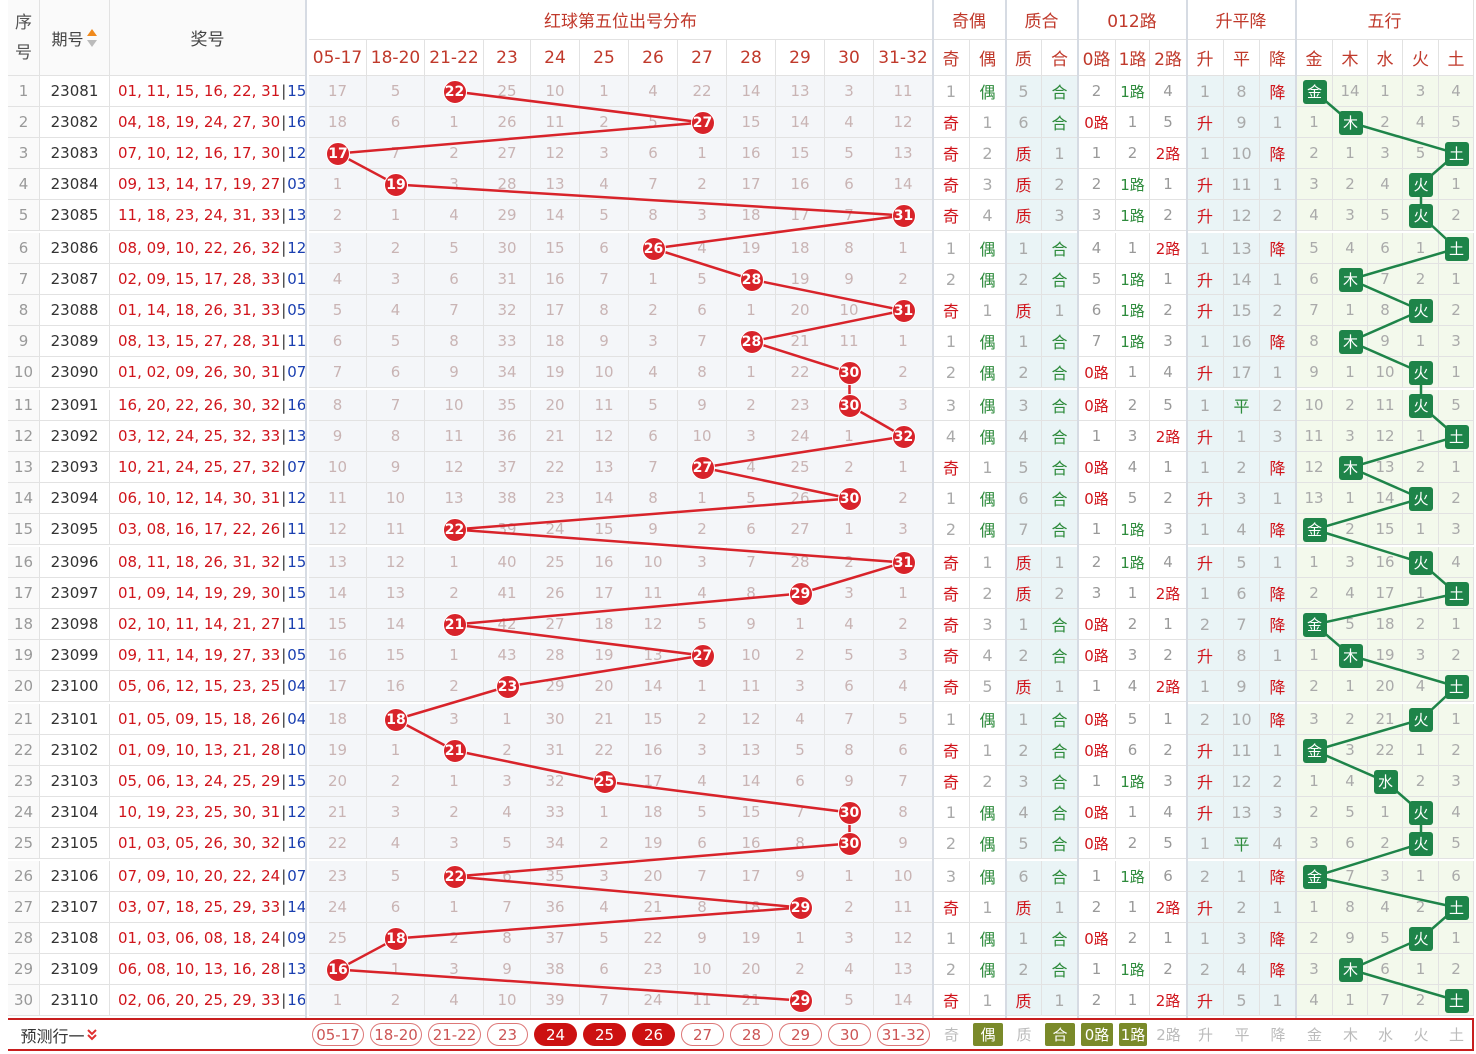  What do you see at coordinates (24, 91) in the screenshot?
I see `row-seq: 1` at bounding box center [24, 91].